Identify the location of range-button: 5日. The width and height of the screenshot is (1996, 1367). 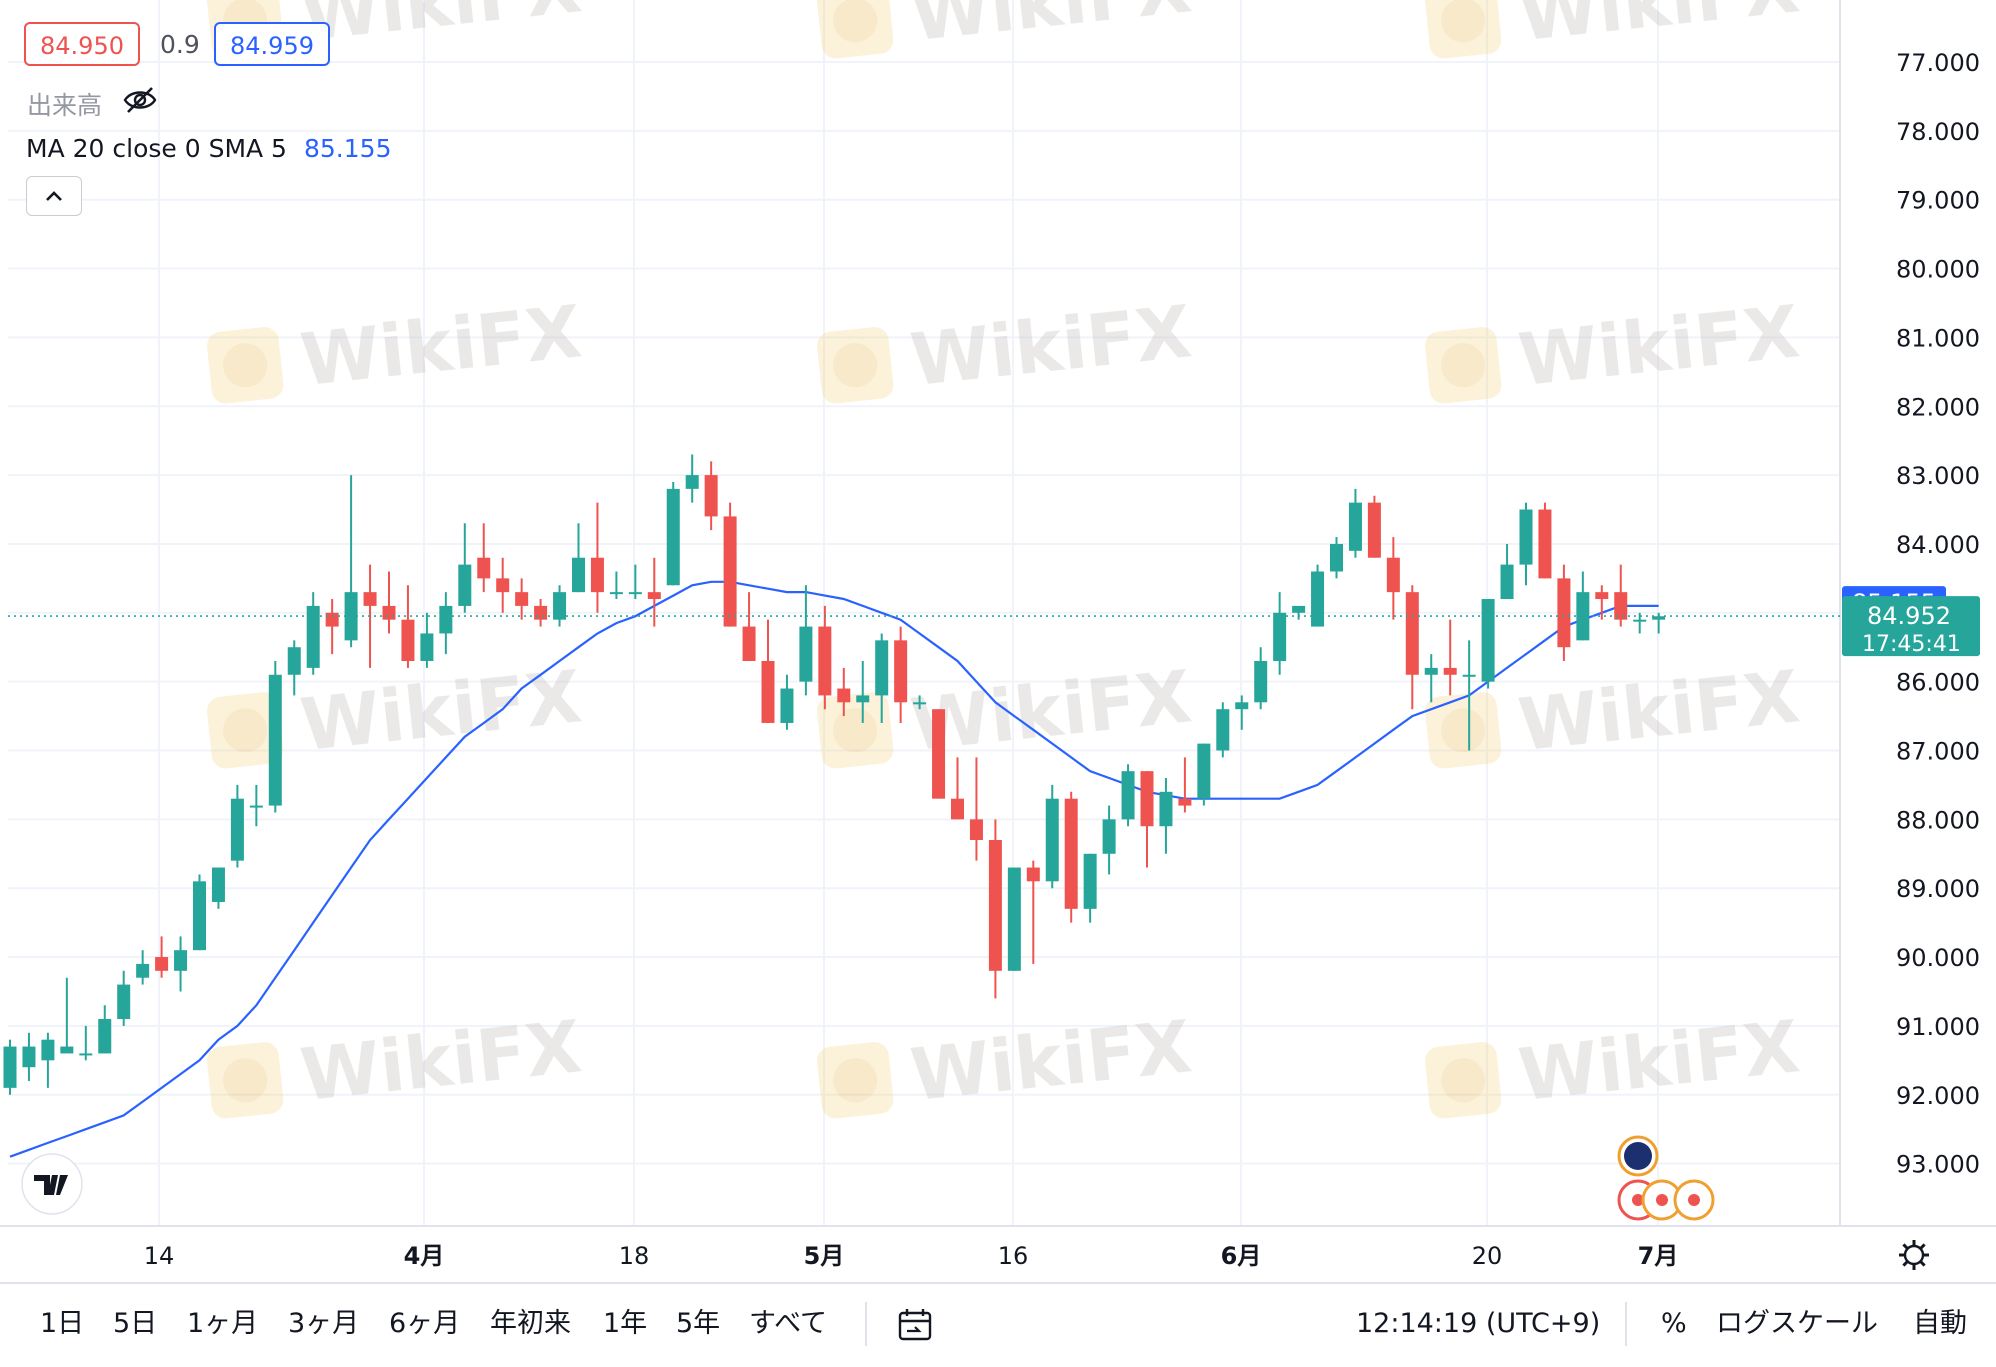
(135, 1323).